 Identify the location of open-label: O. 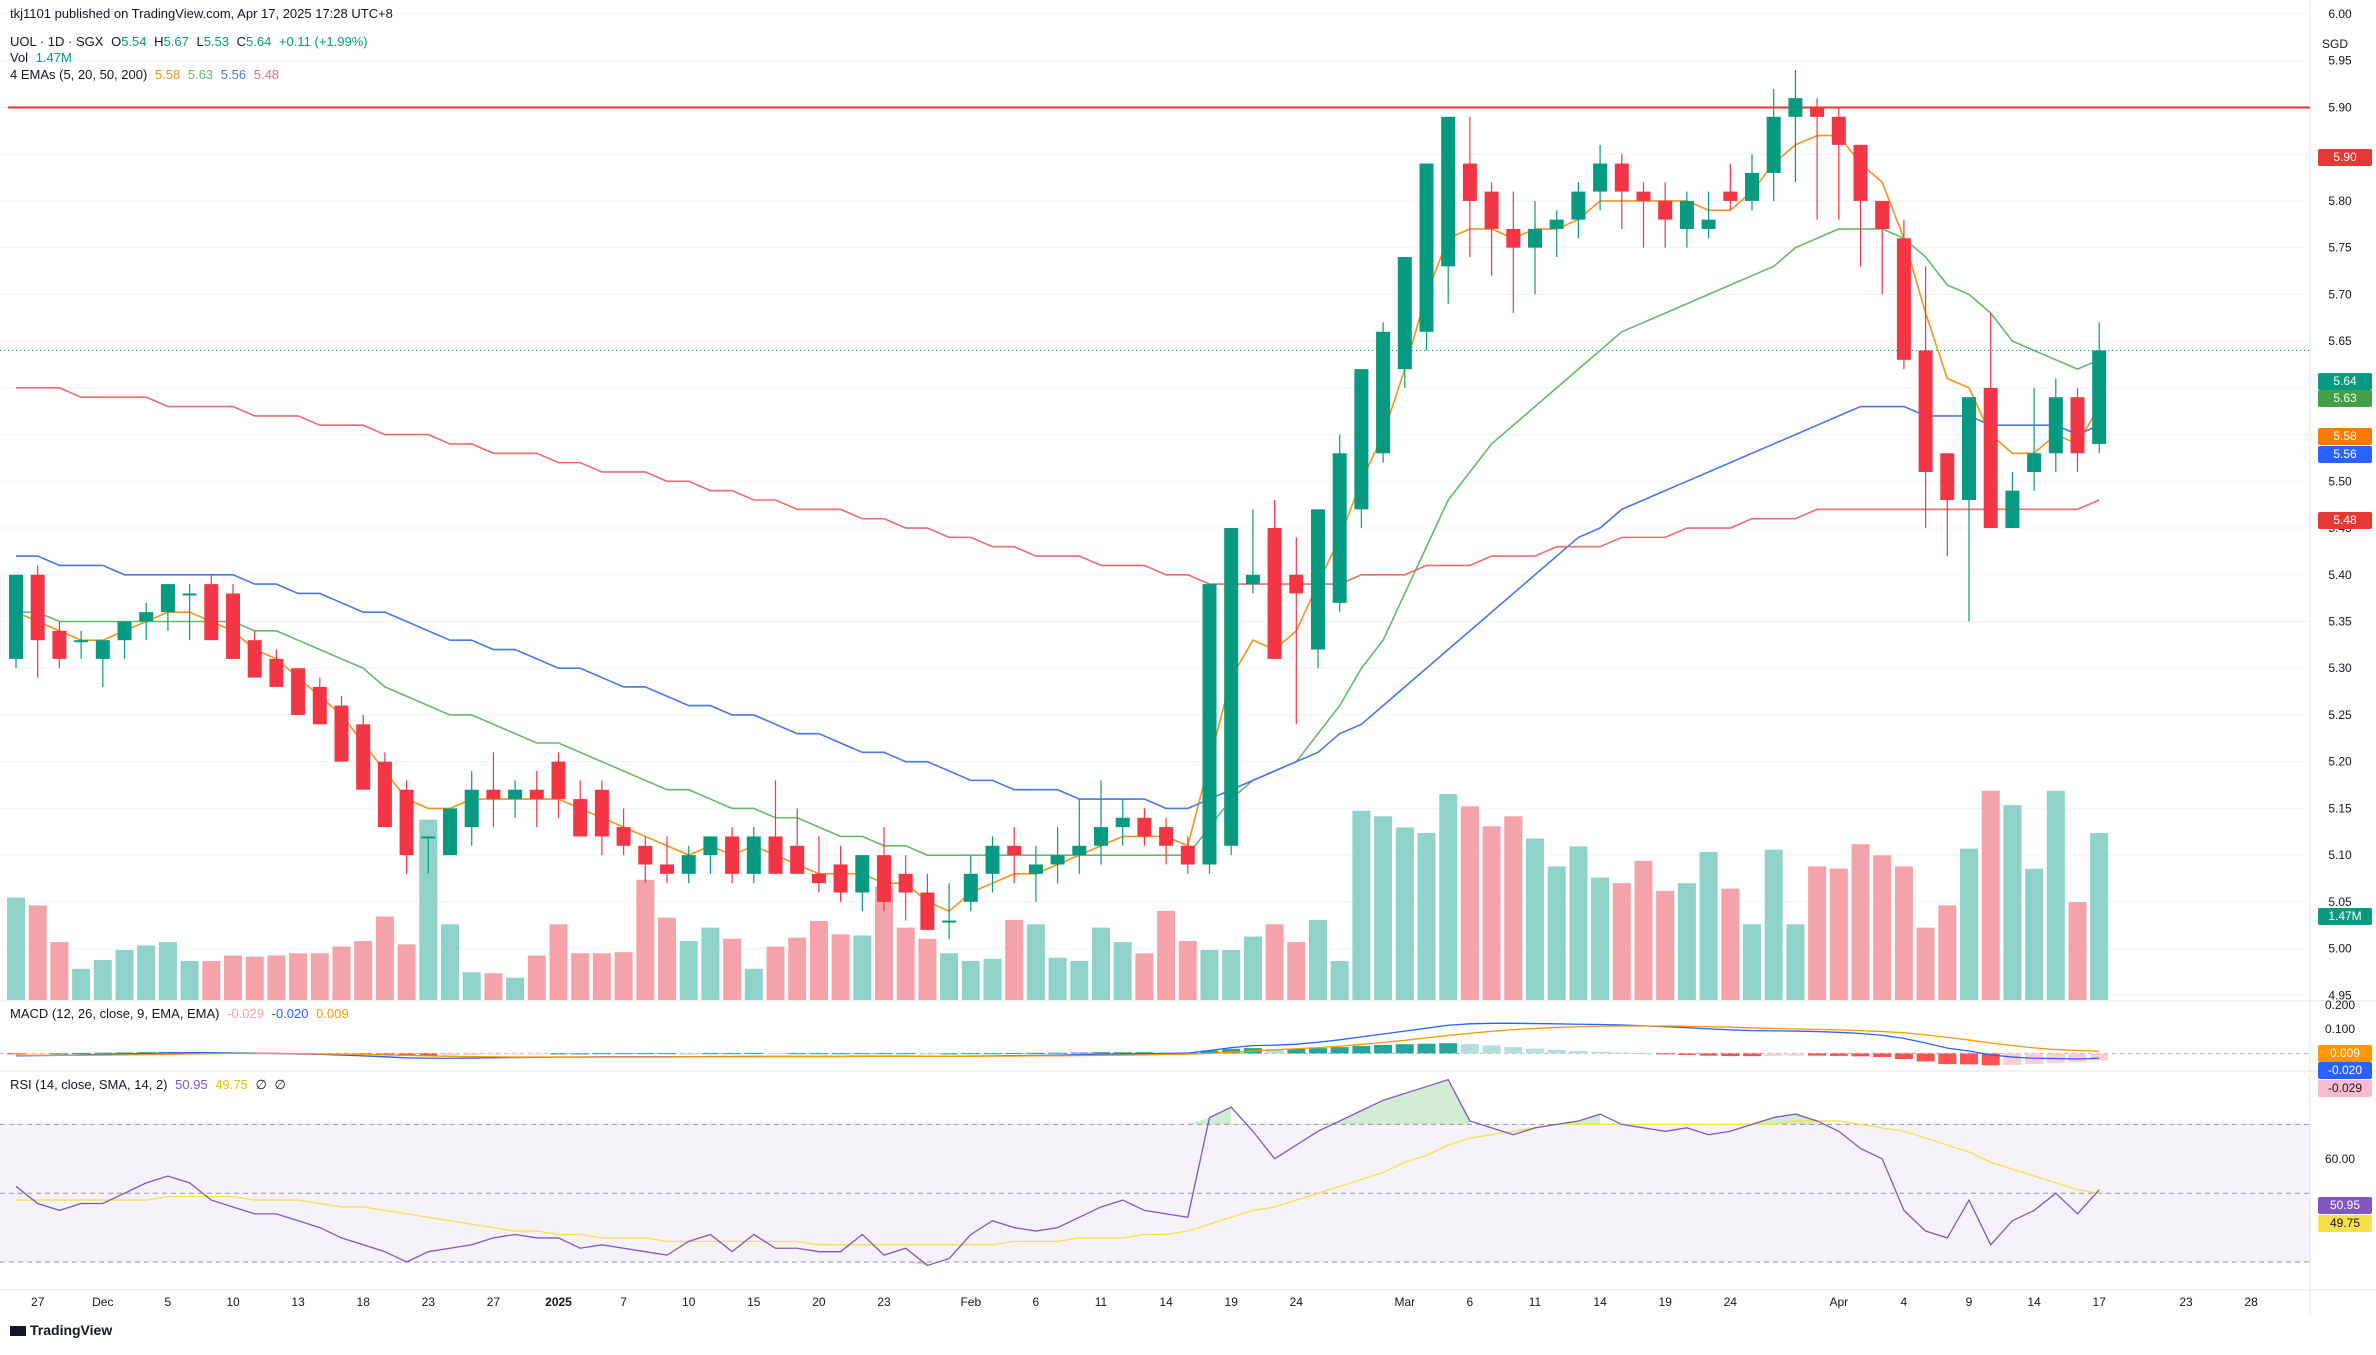
(116, 41).